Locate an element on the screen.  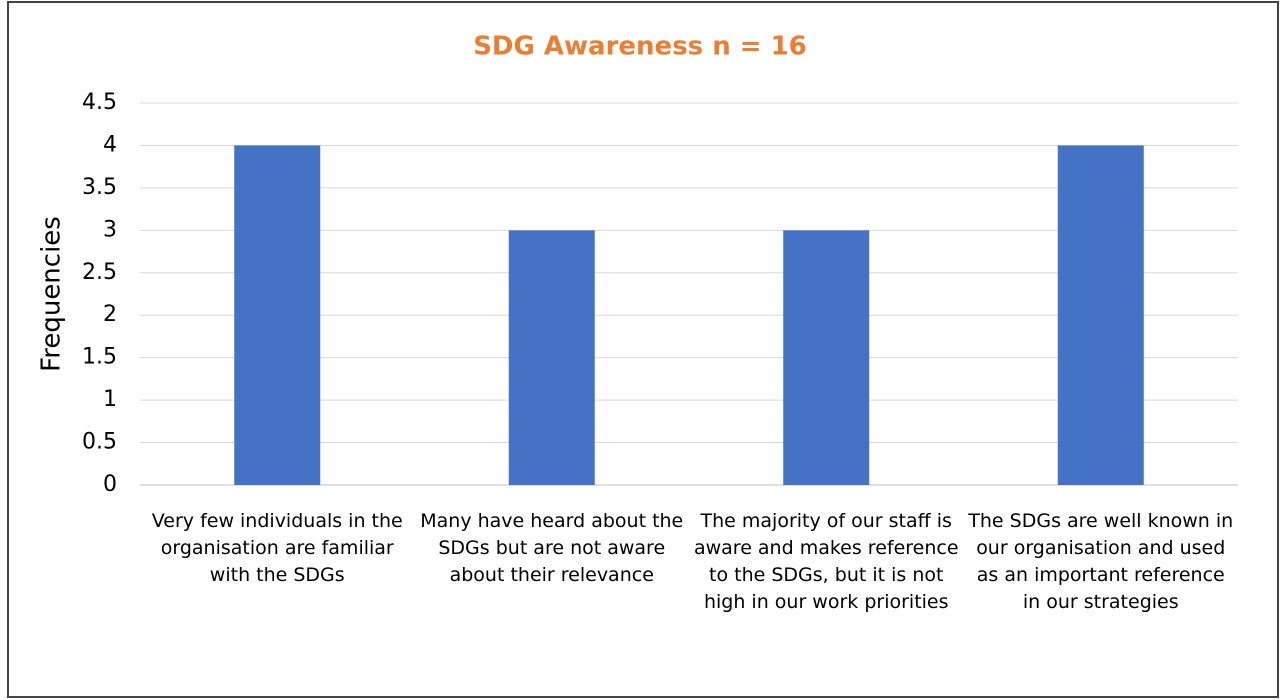
y-tick-label: 0.5 is located at coordinates (99, 442).